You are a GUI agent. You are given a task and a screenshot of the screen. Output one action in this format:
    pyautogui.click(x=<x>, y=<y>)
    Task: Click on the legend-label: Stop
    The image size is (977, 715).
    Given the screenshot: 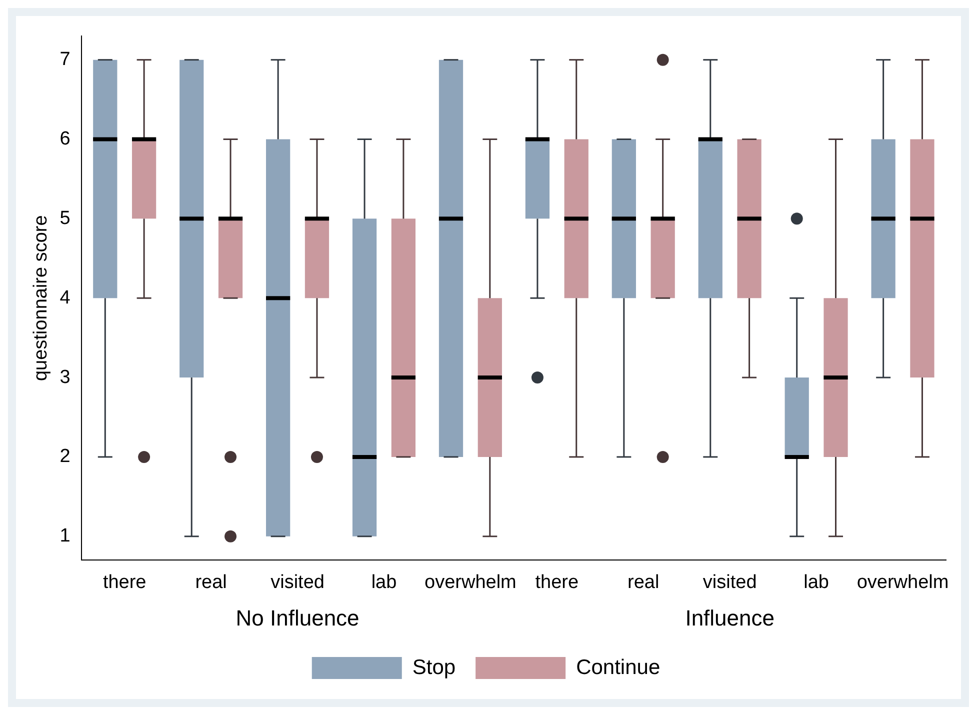 What is the action you would take?
    pyautogui.click(x=434, y=667)
    